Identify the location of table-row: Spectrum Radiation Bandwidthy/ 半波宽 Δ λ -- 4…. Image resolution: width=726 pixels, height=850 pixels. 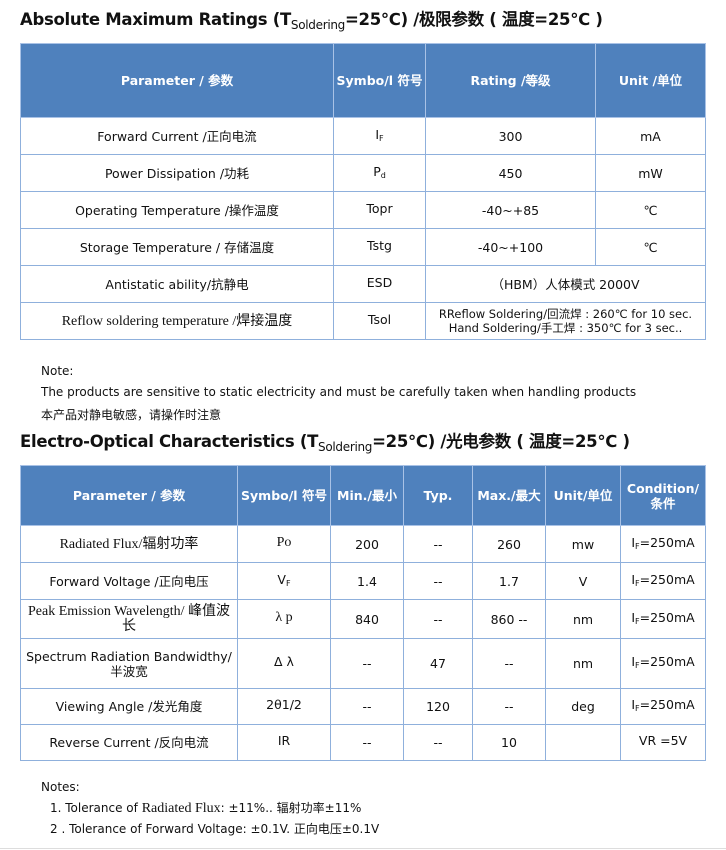
(363, 663).